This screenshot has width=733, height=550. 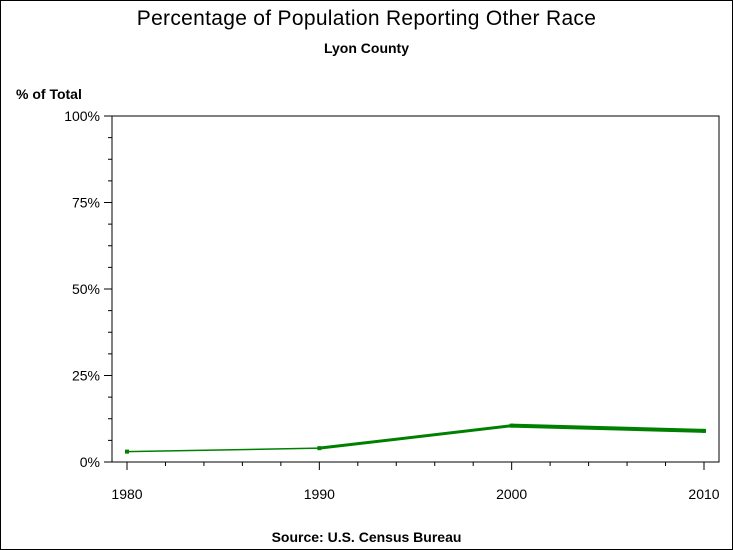 I want to click on y-axis: 0% 25% 50% 75% 100%, so click(x=88, y=289).